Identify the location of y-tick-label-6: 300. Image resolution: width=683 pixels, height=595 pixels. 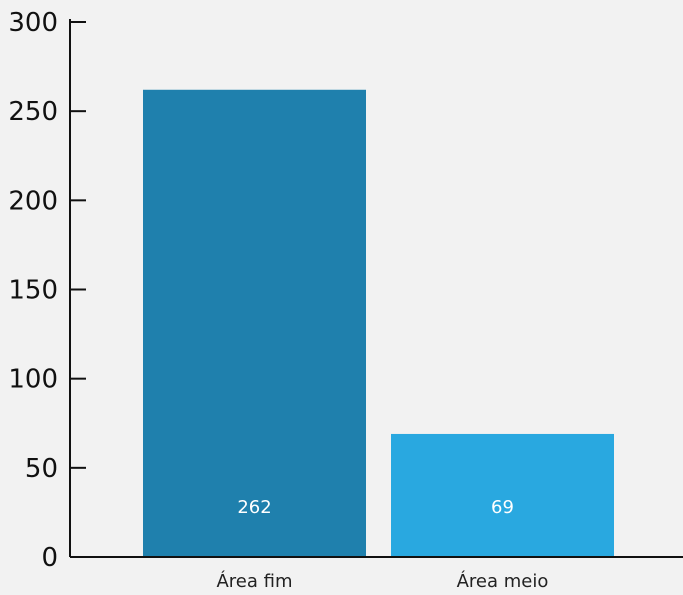
(33, 23).